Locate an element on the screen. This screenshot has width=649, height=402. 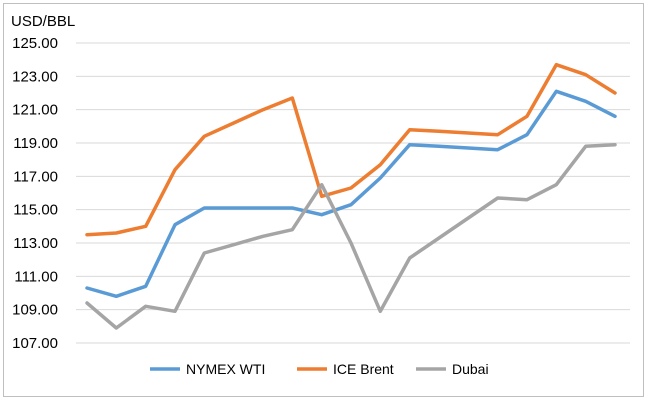
y-tick-label: 111.00 is located at coordinates (36, 276).